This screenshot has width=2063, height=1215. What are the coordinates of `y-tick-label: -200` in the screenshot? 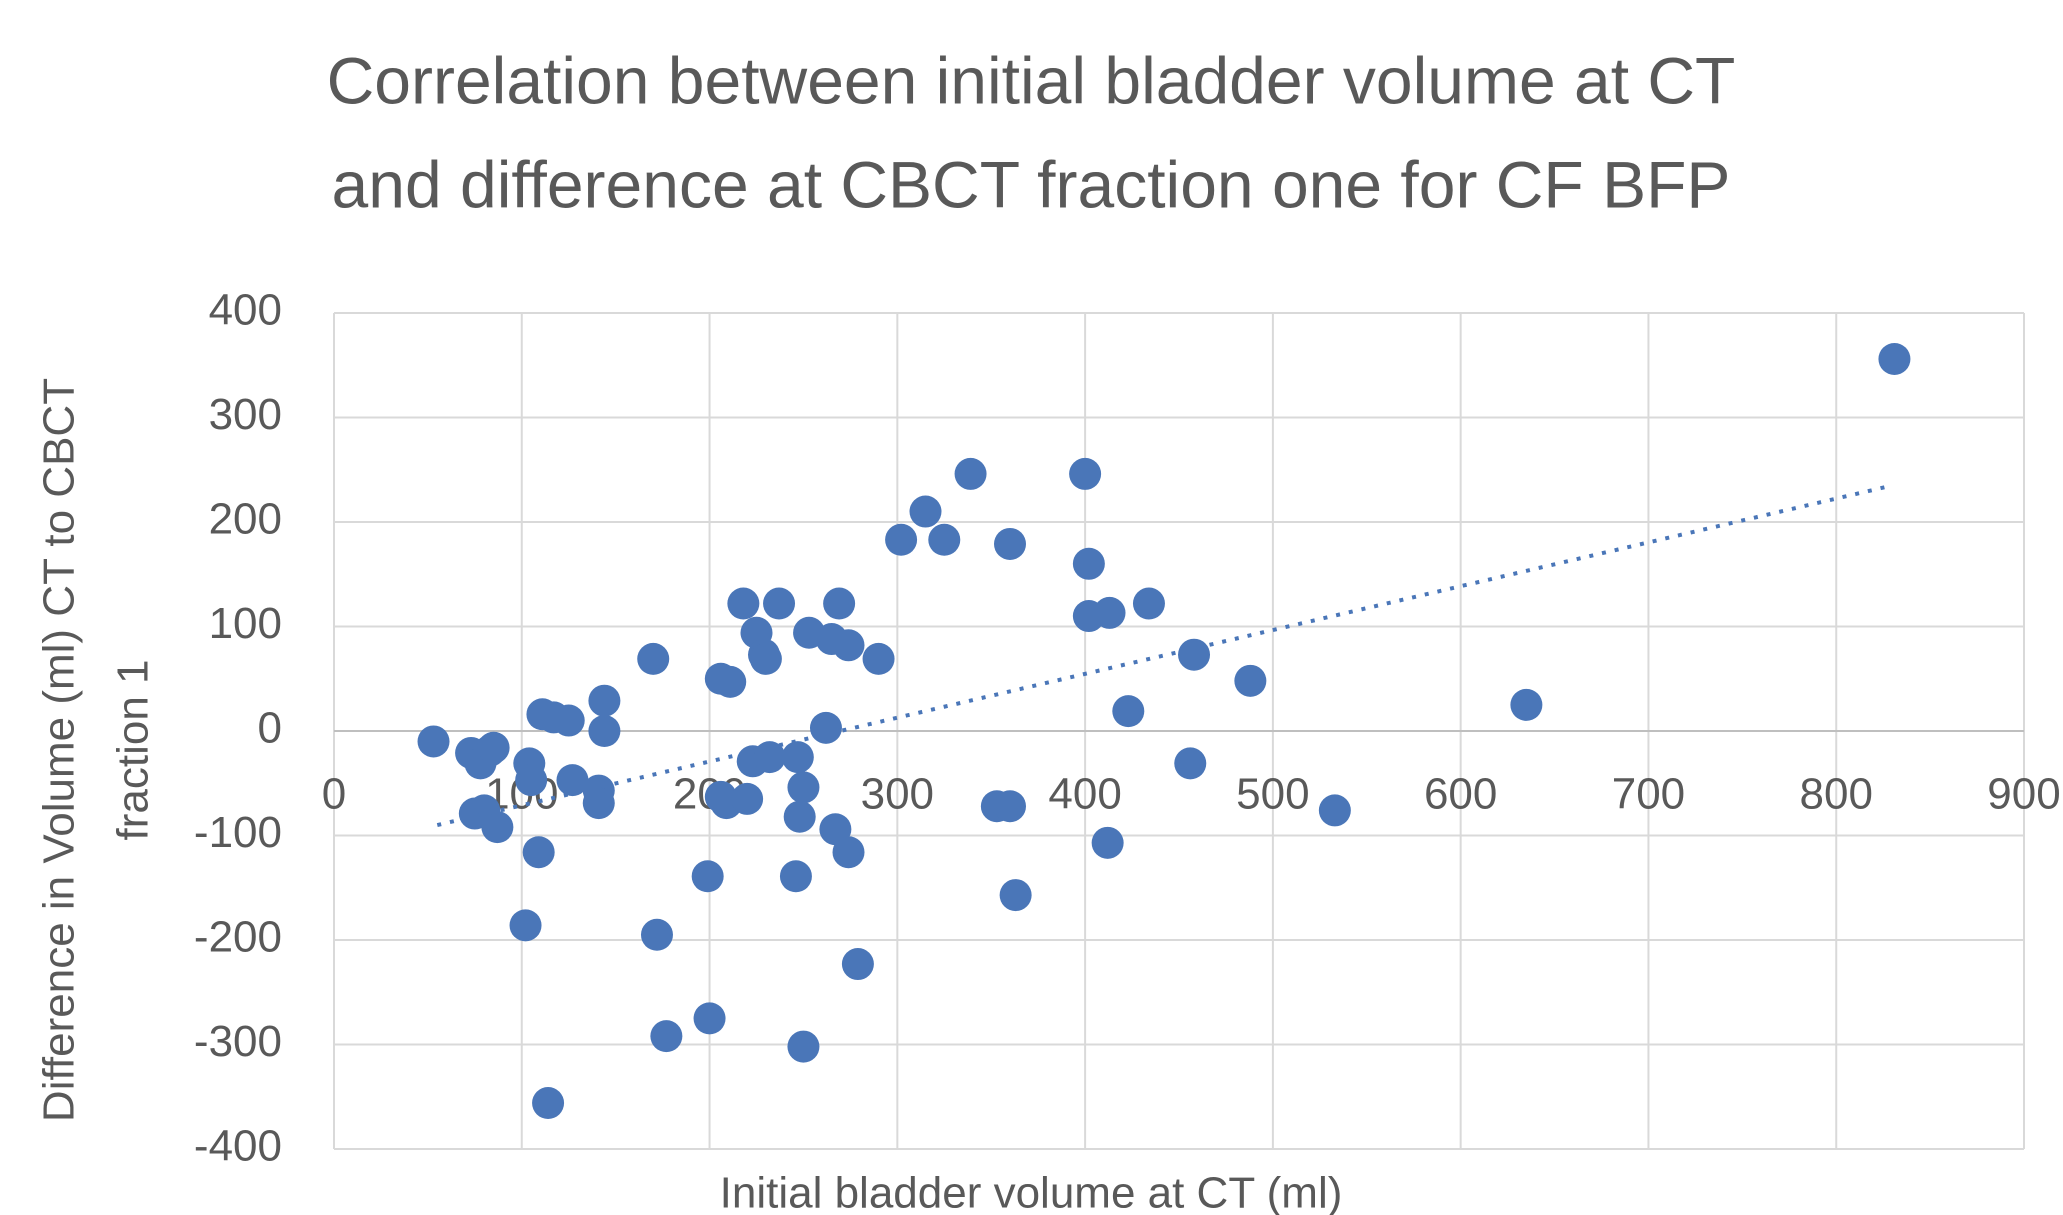 It's located at (238, 937).